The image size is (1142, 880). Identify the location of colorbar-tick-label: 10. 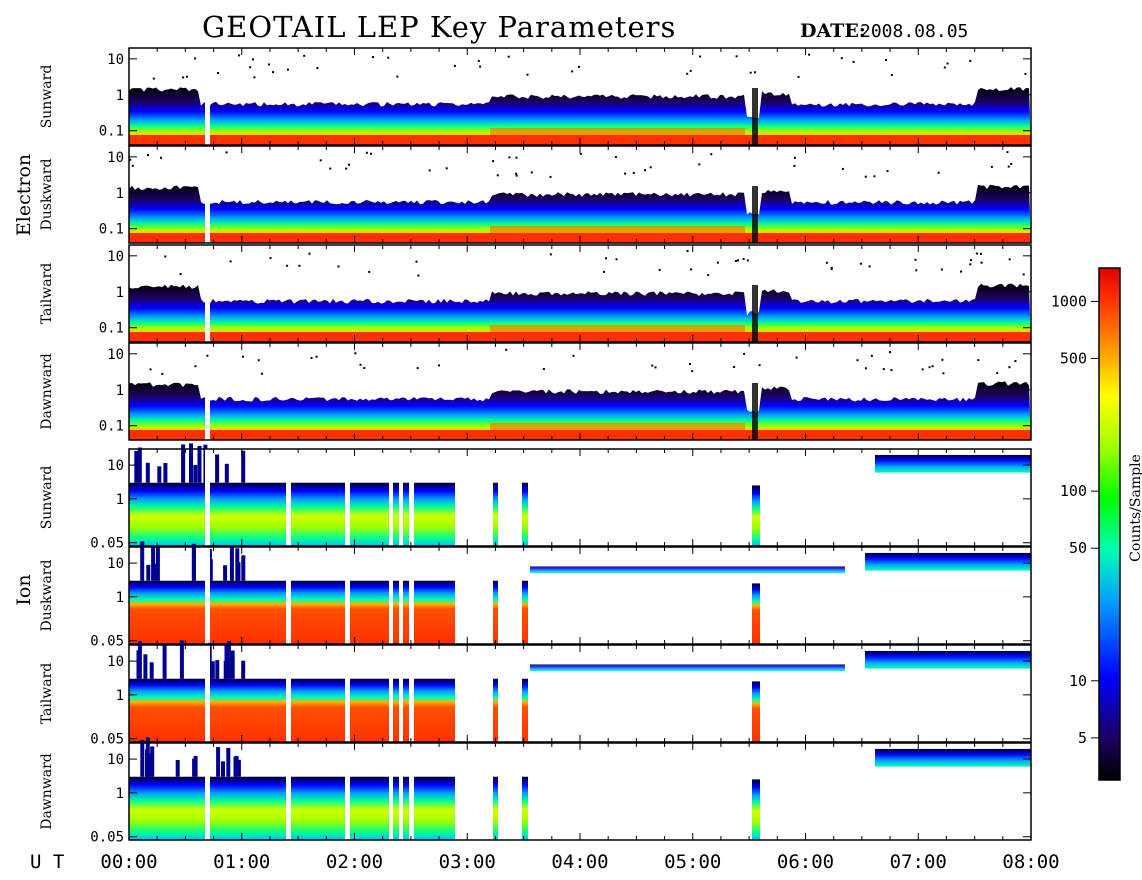
(1078, 681).